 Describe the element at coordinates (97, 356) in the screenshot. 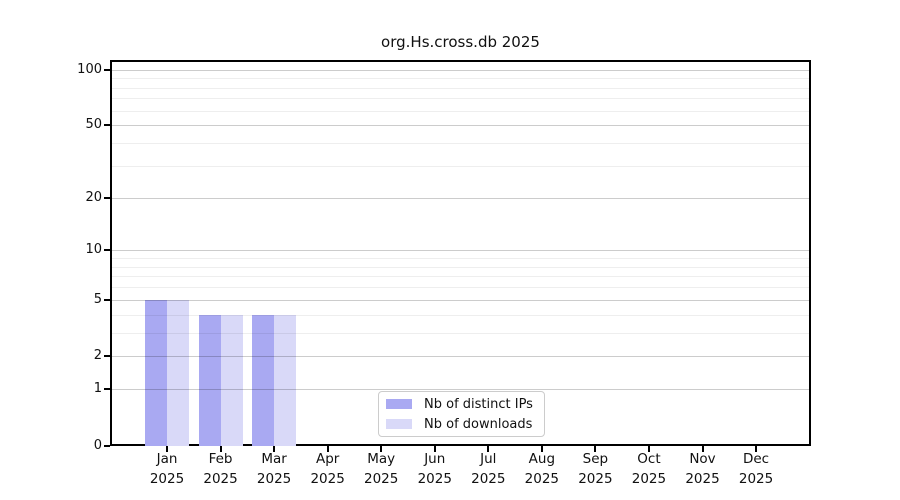

I see `y-tick-label: 2` at that location.